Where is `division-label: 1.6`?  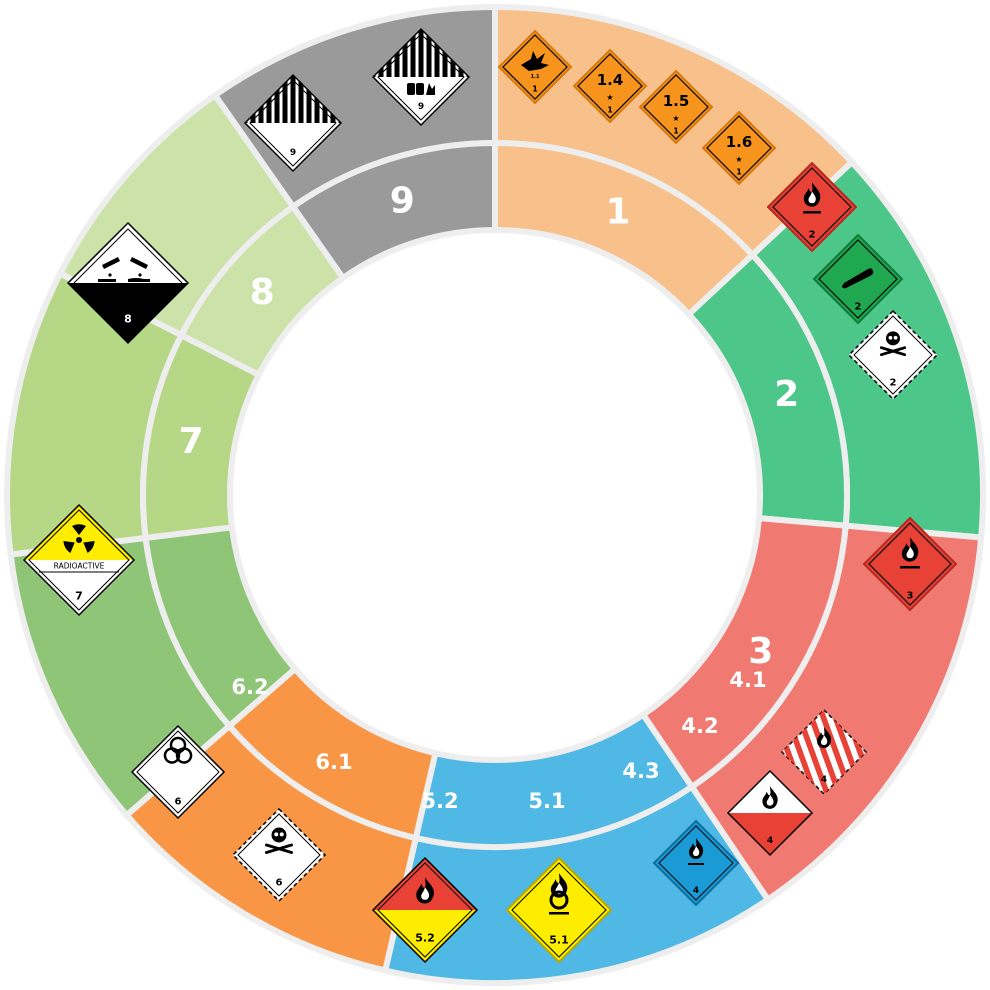
division-label: 1.6 is located at coordinates (739, 142).